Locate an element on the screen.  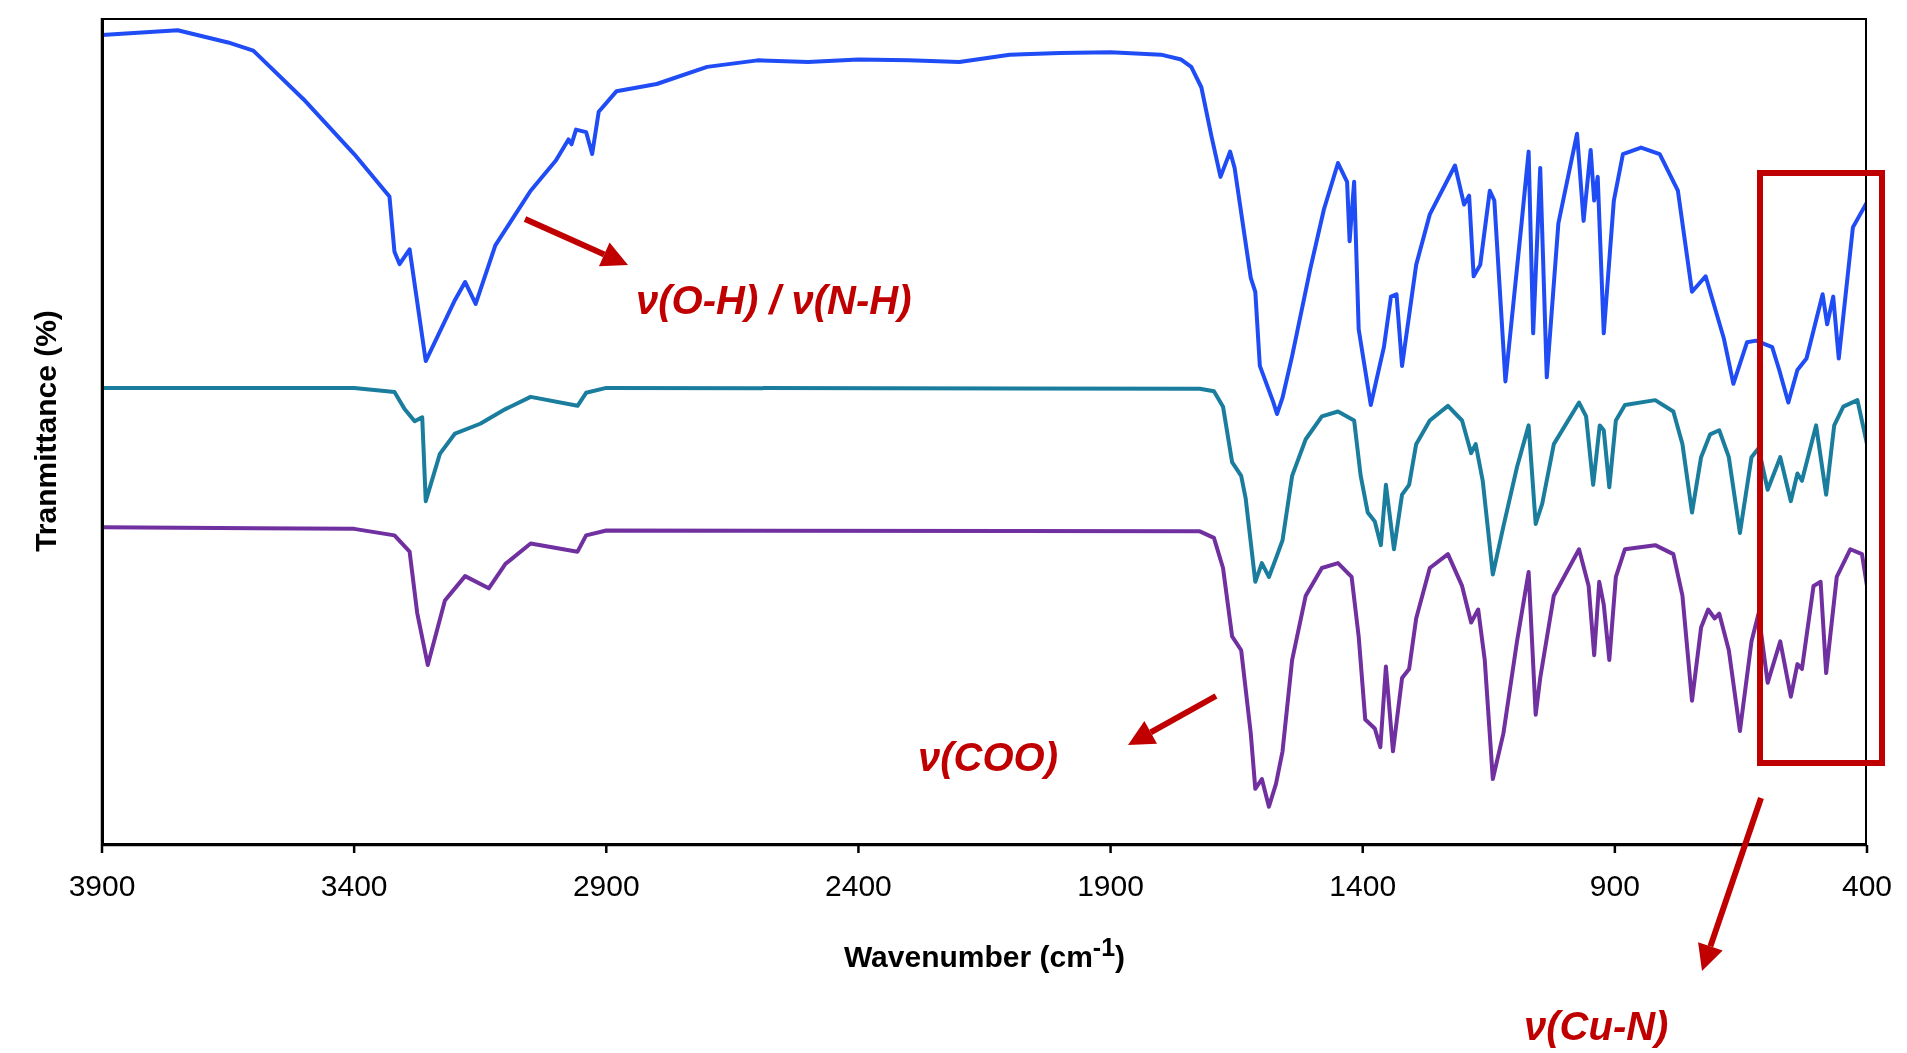
x-tick-label: 1400 is located at coordinates (1363, 886).